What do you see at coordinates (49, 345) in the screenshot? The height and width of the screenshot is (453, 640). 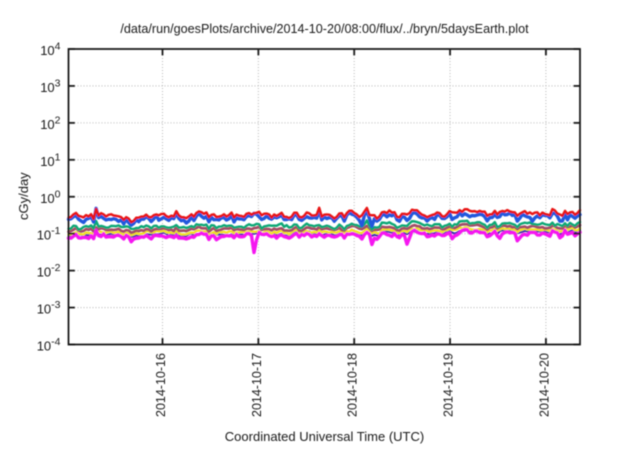 I see `svg-text: 10⁻⁴` at bounding box center [49, 345].